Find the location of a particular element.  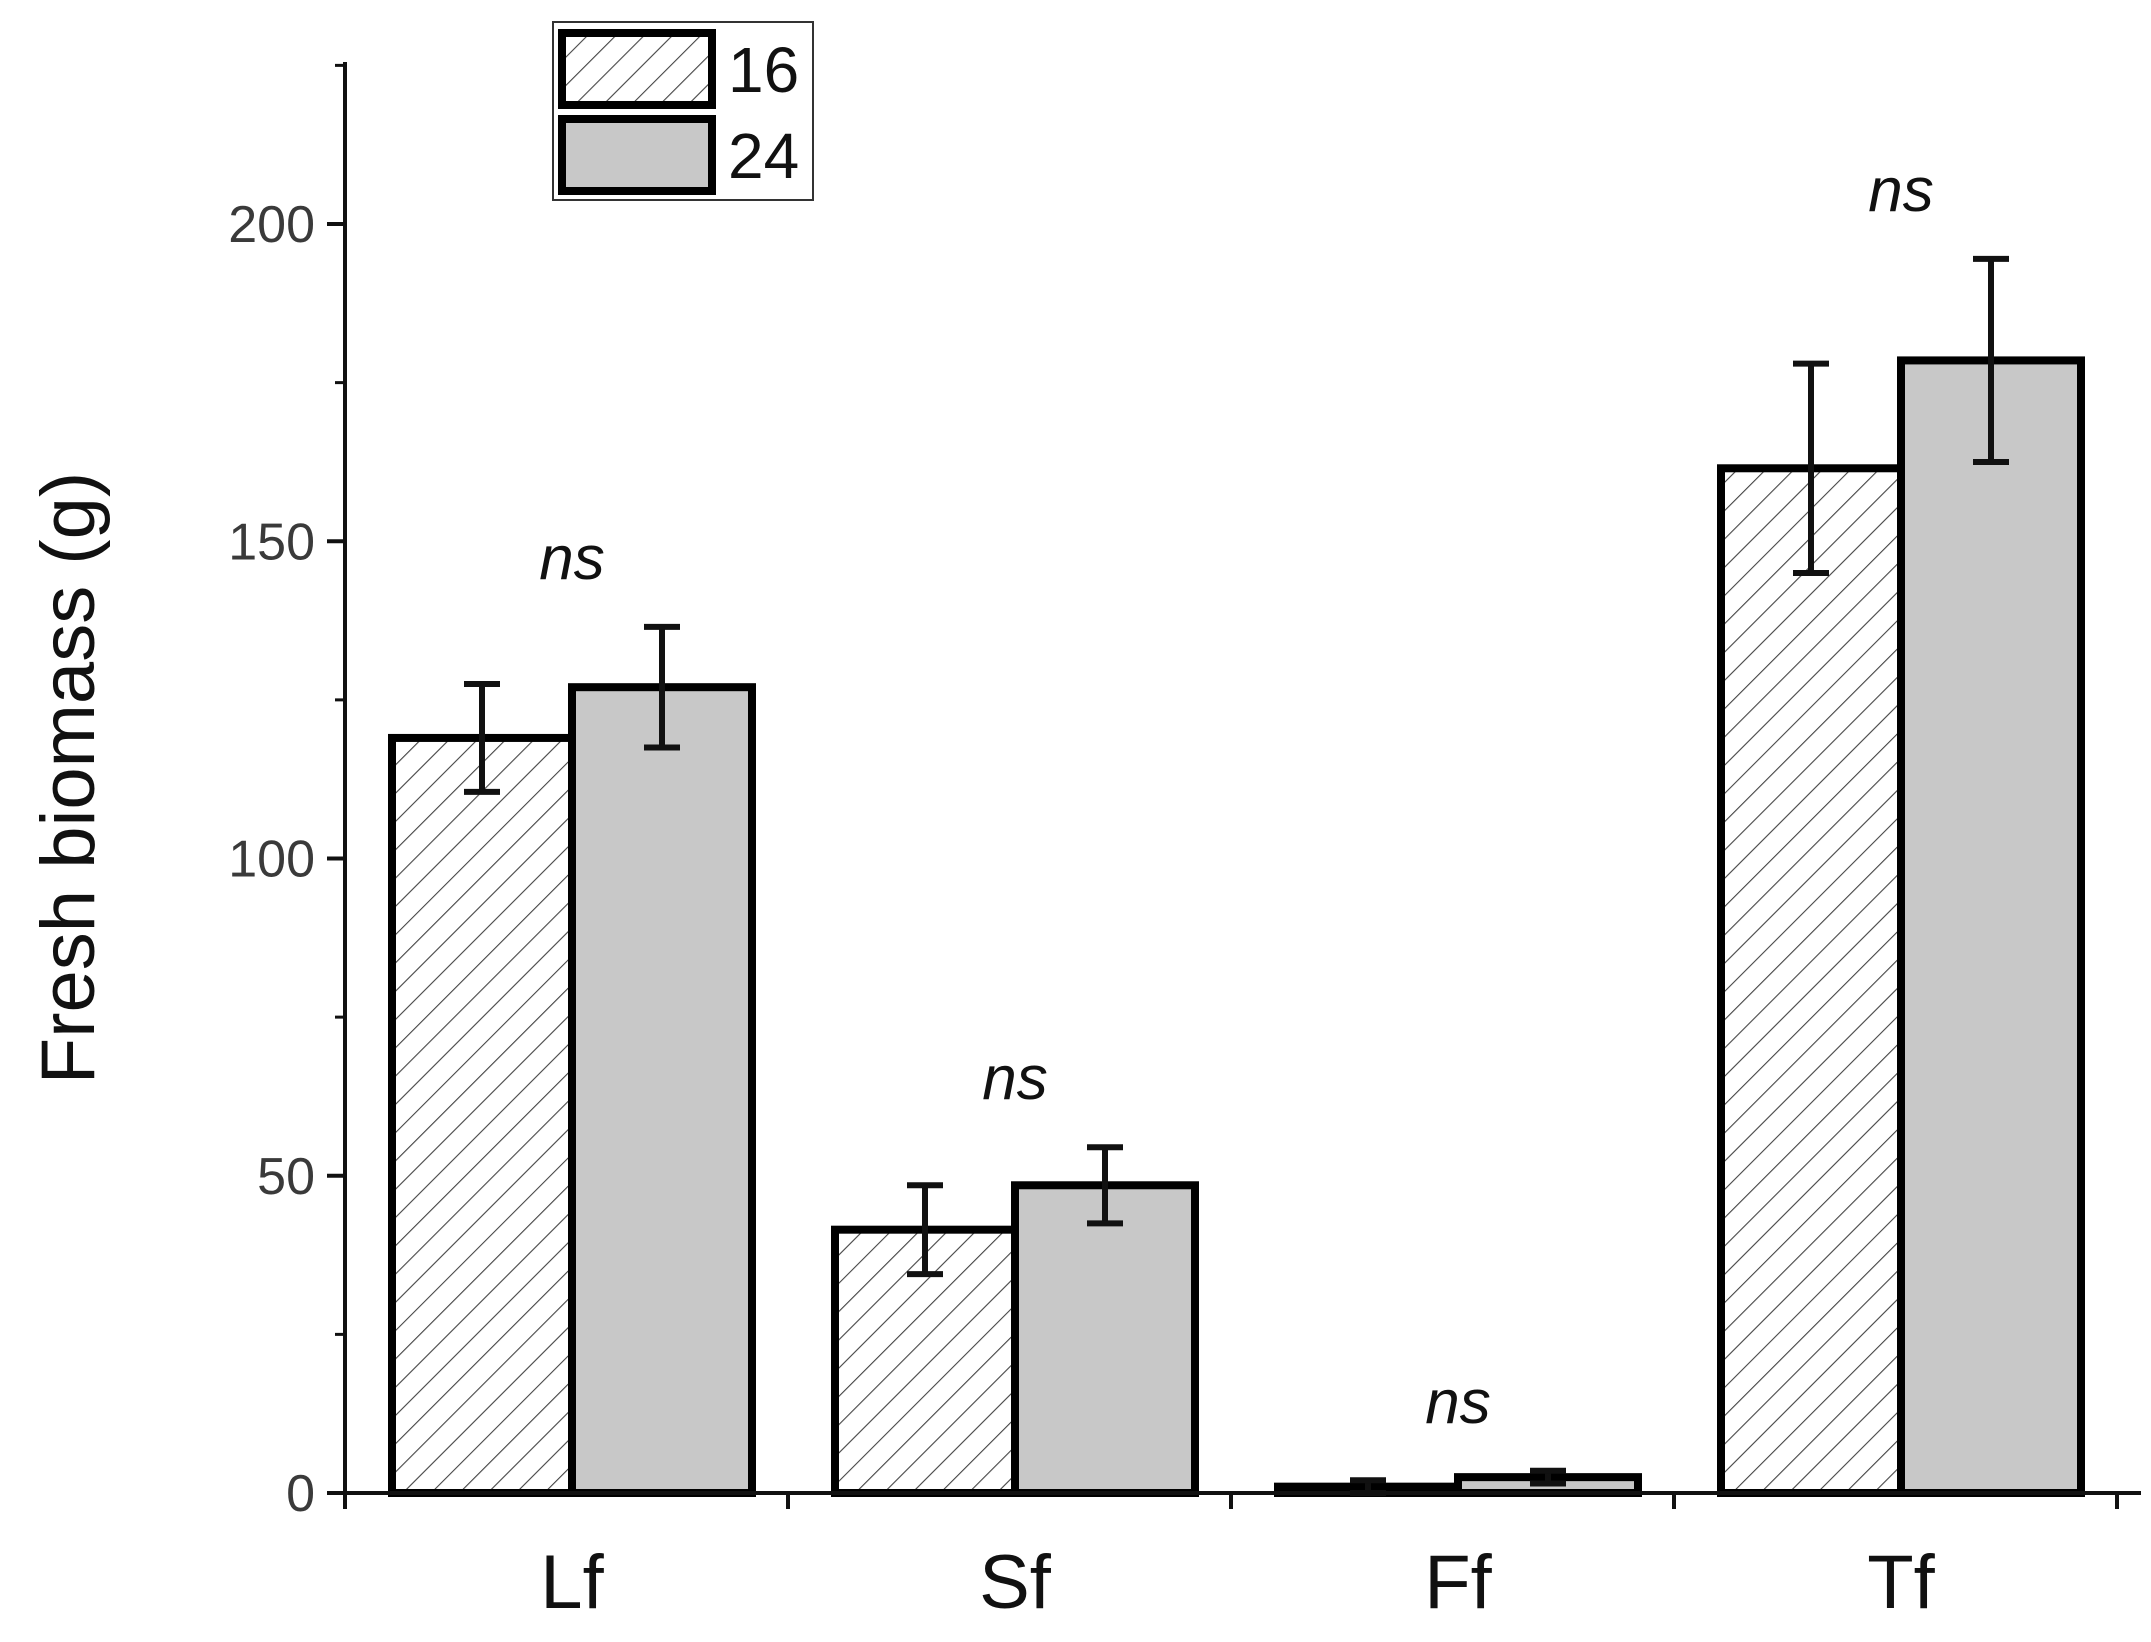

x-ticks: Lf Sf Ff Tf is located at coordinates (1231, 1559).